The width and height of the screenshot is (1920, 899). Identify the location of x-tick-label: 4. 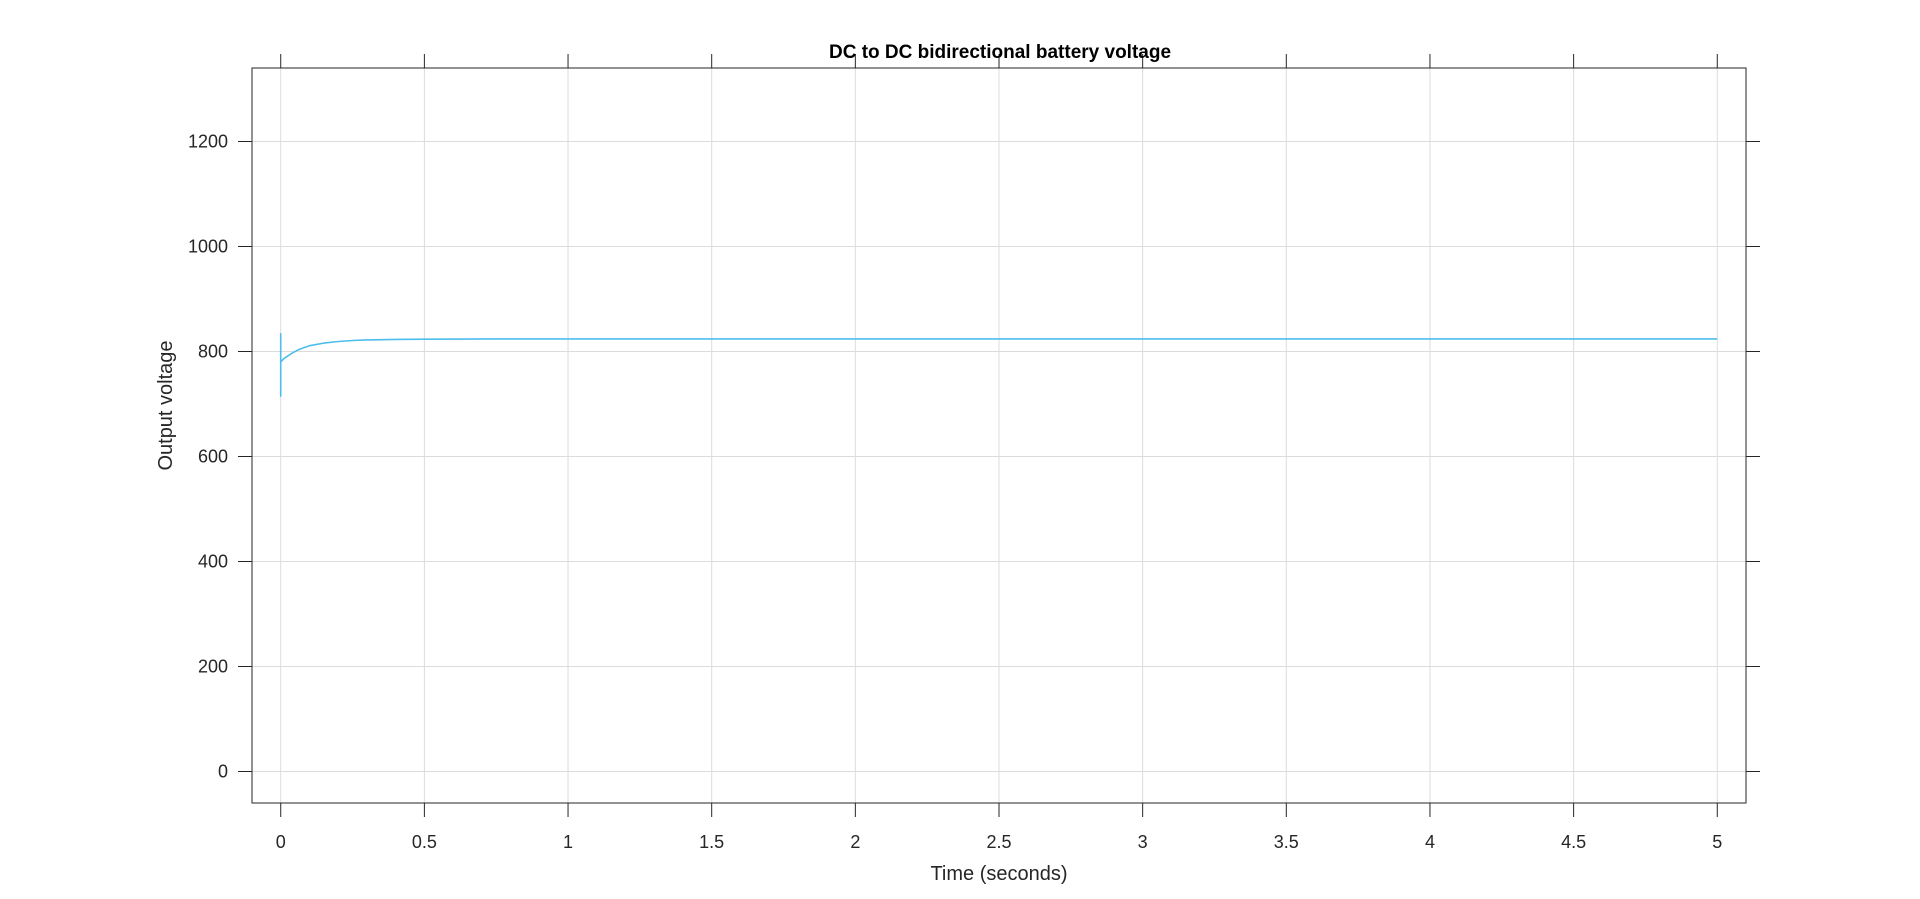
(1430, 842).